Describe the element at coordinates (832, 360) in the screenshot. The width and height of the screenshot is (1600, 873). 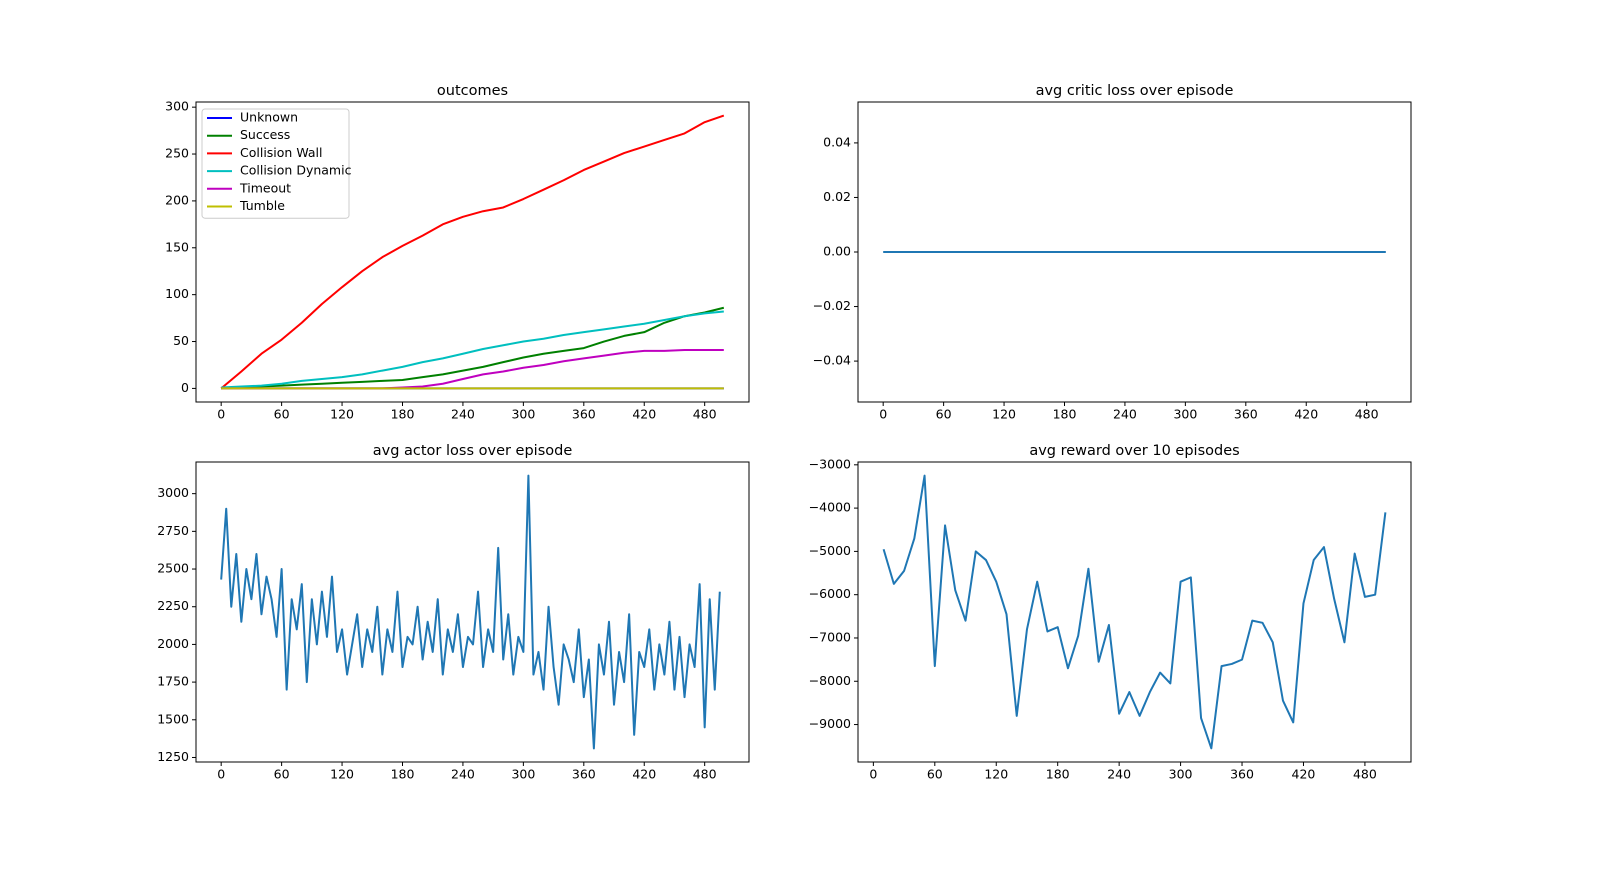
I see `y-tick-label: −0.04` at that location.